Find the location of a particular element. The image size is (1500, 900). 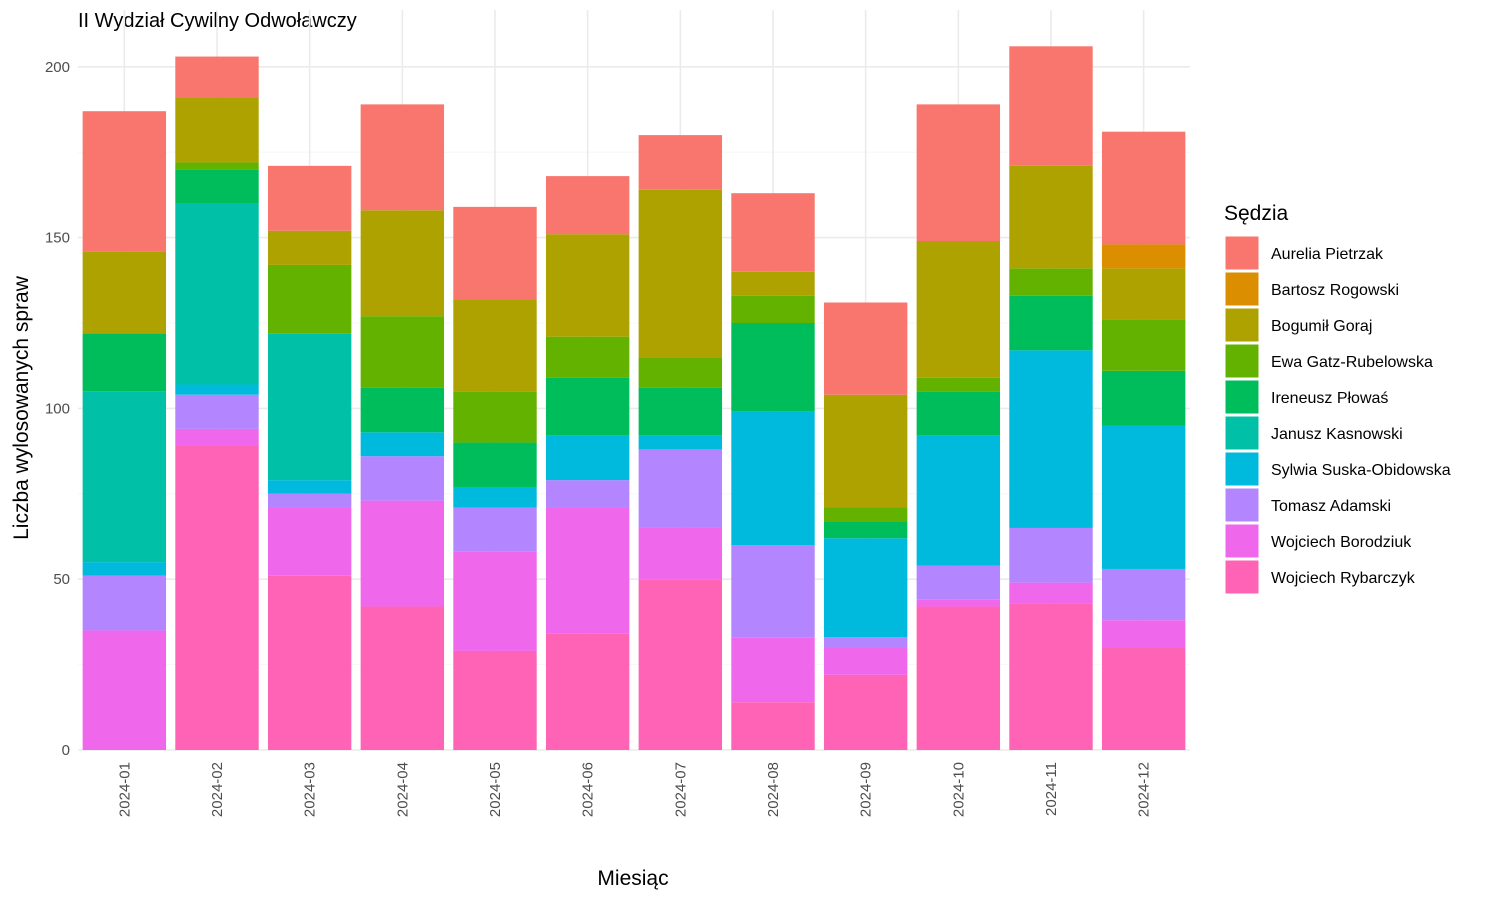

legend-label: Tomasz Adamski is located at coordinates (1331, 506).